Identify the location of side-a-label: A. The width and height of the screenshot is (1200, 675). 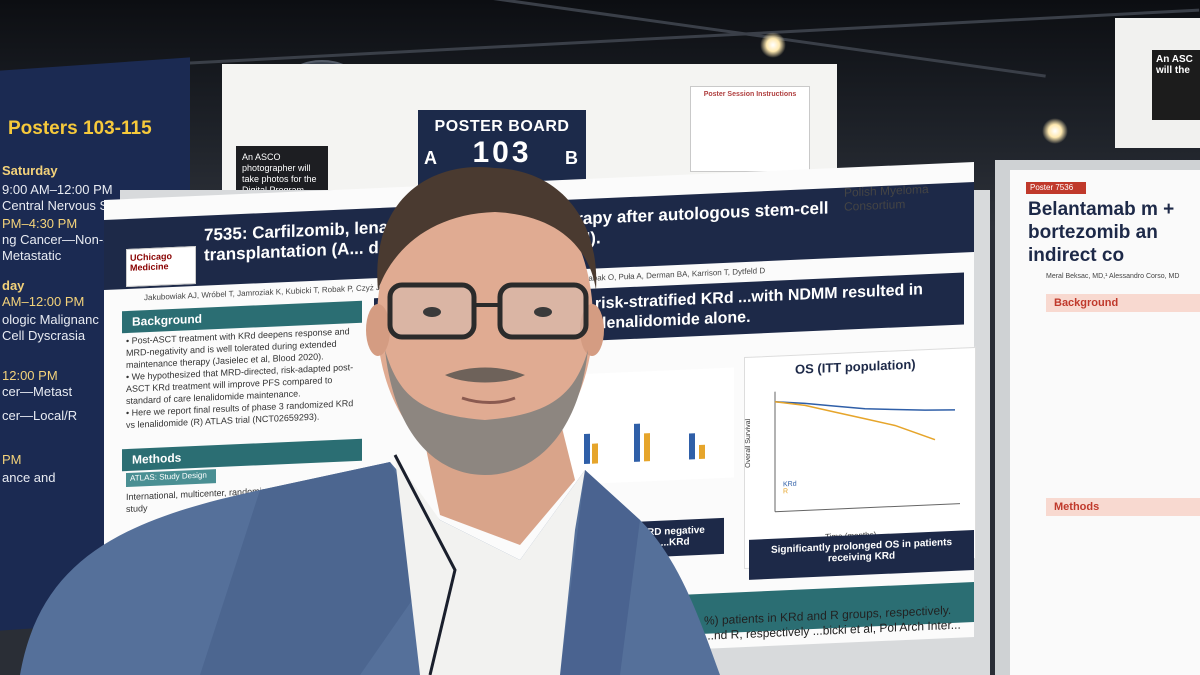
(430, 158).